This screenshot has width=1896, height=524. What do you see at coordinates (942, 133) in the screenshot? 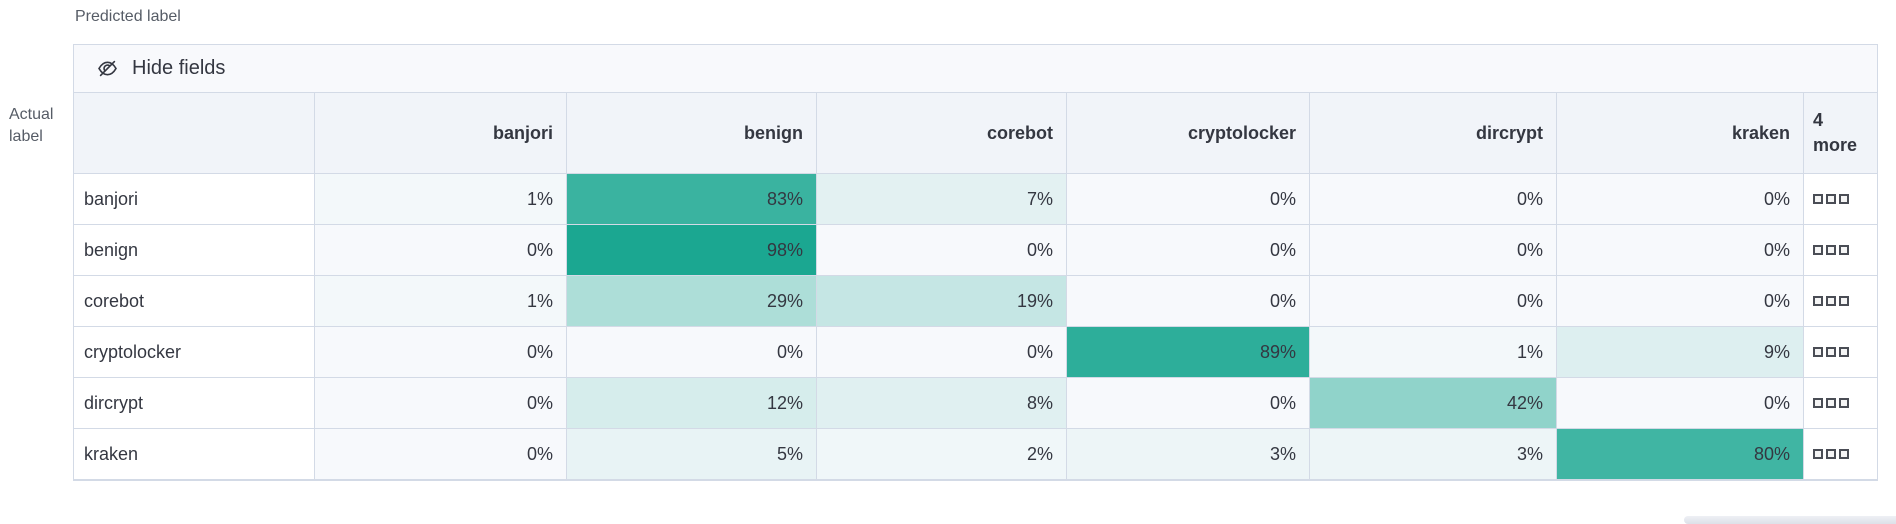
I see `column-header-corebot: corebot` at bounding box center [942, 133].